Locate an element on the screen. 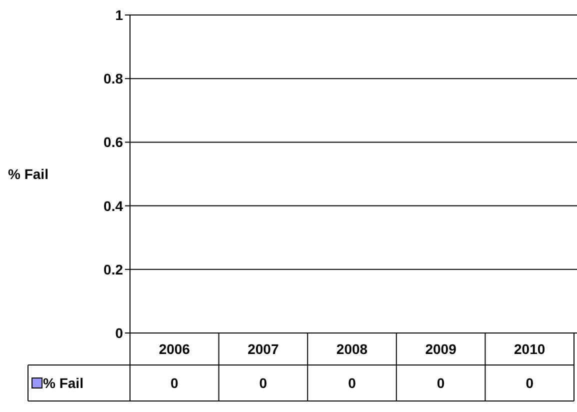  x-tick-label: 2010 is located at coordinates (530, 349).